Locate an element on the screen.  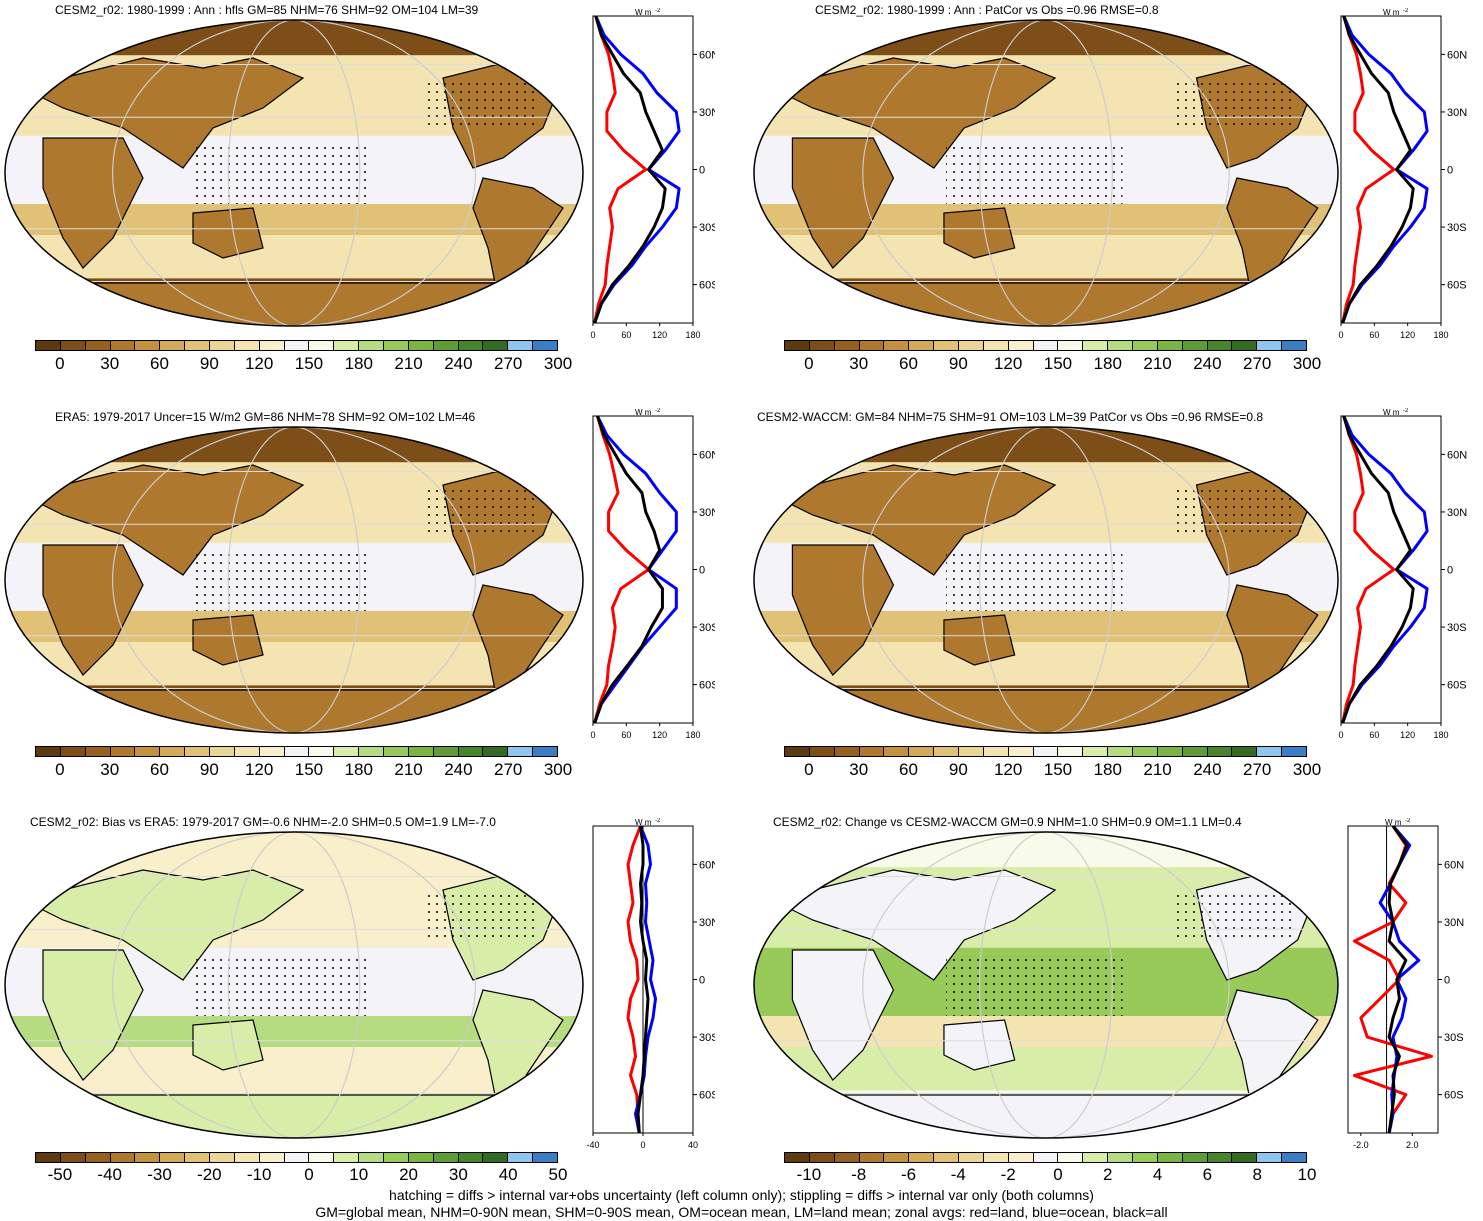
colorbar-labels: 0 30 60 90 120 150 180 210 240 270 300 is located at coordinates (1052, 771).